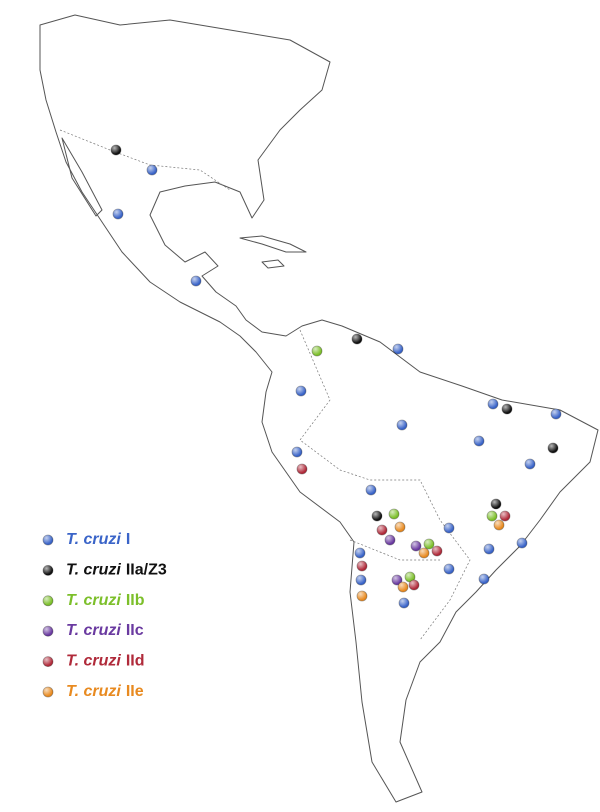  I want to click on legend-label: T. cruzi I, so click(98, 539).